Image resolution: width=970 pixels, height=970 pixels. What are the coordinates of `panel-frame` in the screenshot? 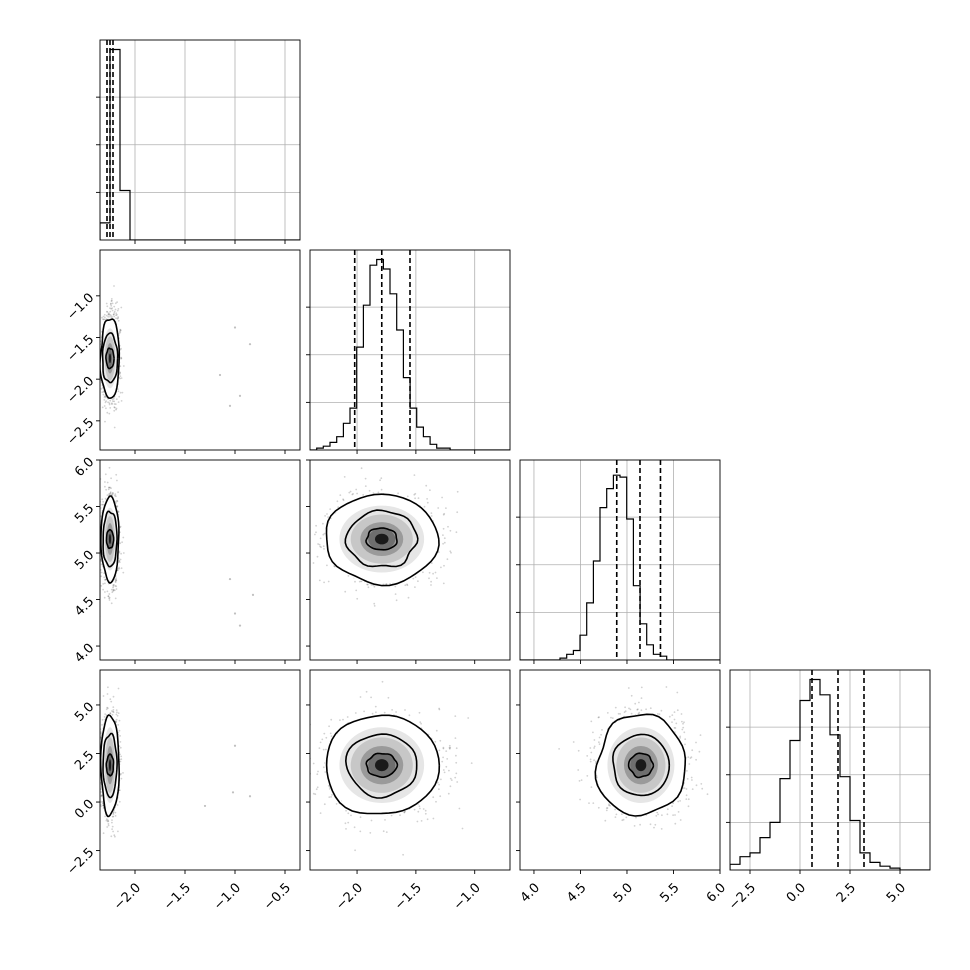 It's located at (200, 560).